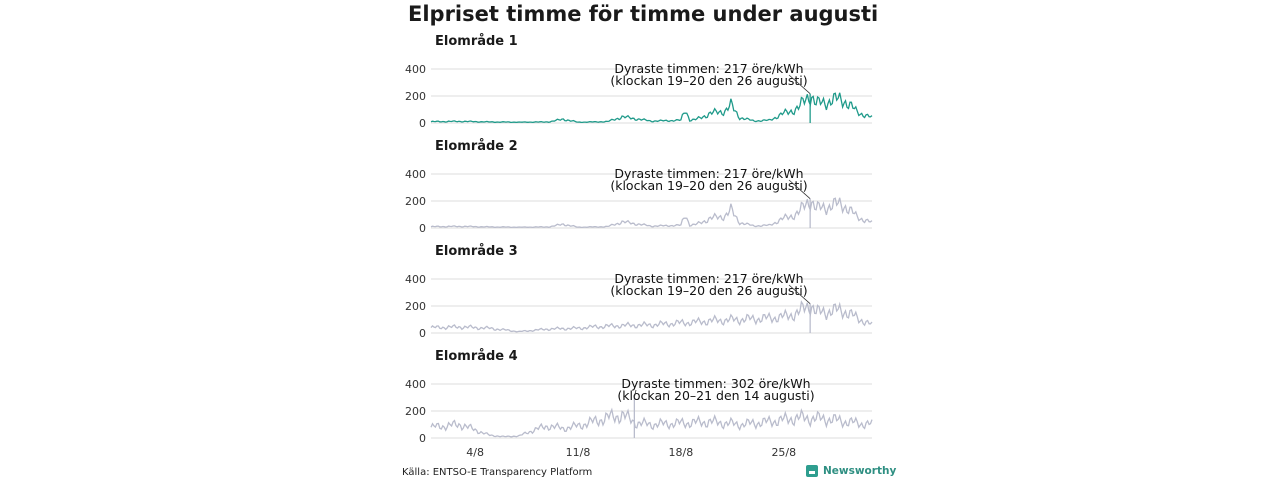 The height and width of the screenshot is (480, 1280). Describe the element at coordinates (497, 472) in the screenshot. I see `source-note: Källa: ENTSO-E Transparency Platform` at that location.